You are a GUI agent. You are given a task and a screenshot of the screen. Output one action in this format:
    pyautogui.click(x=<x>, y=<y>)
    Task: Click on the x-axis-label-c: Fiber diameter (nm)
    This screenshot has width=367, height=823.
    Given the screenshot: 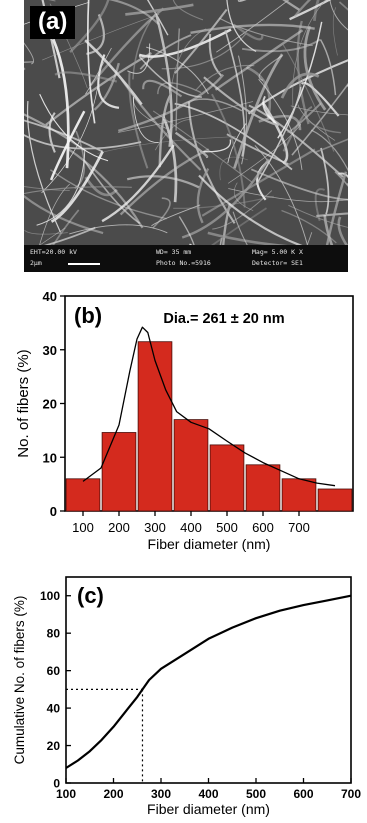 What is the action you would take?
    pyautogui.click(x=208, y=809)
    